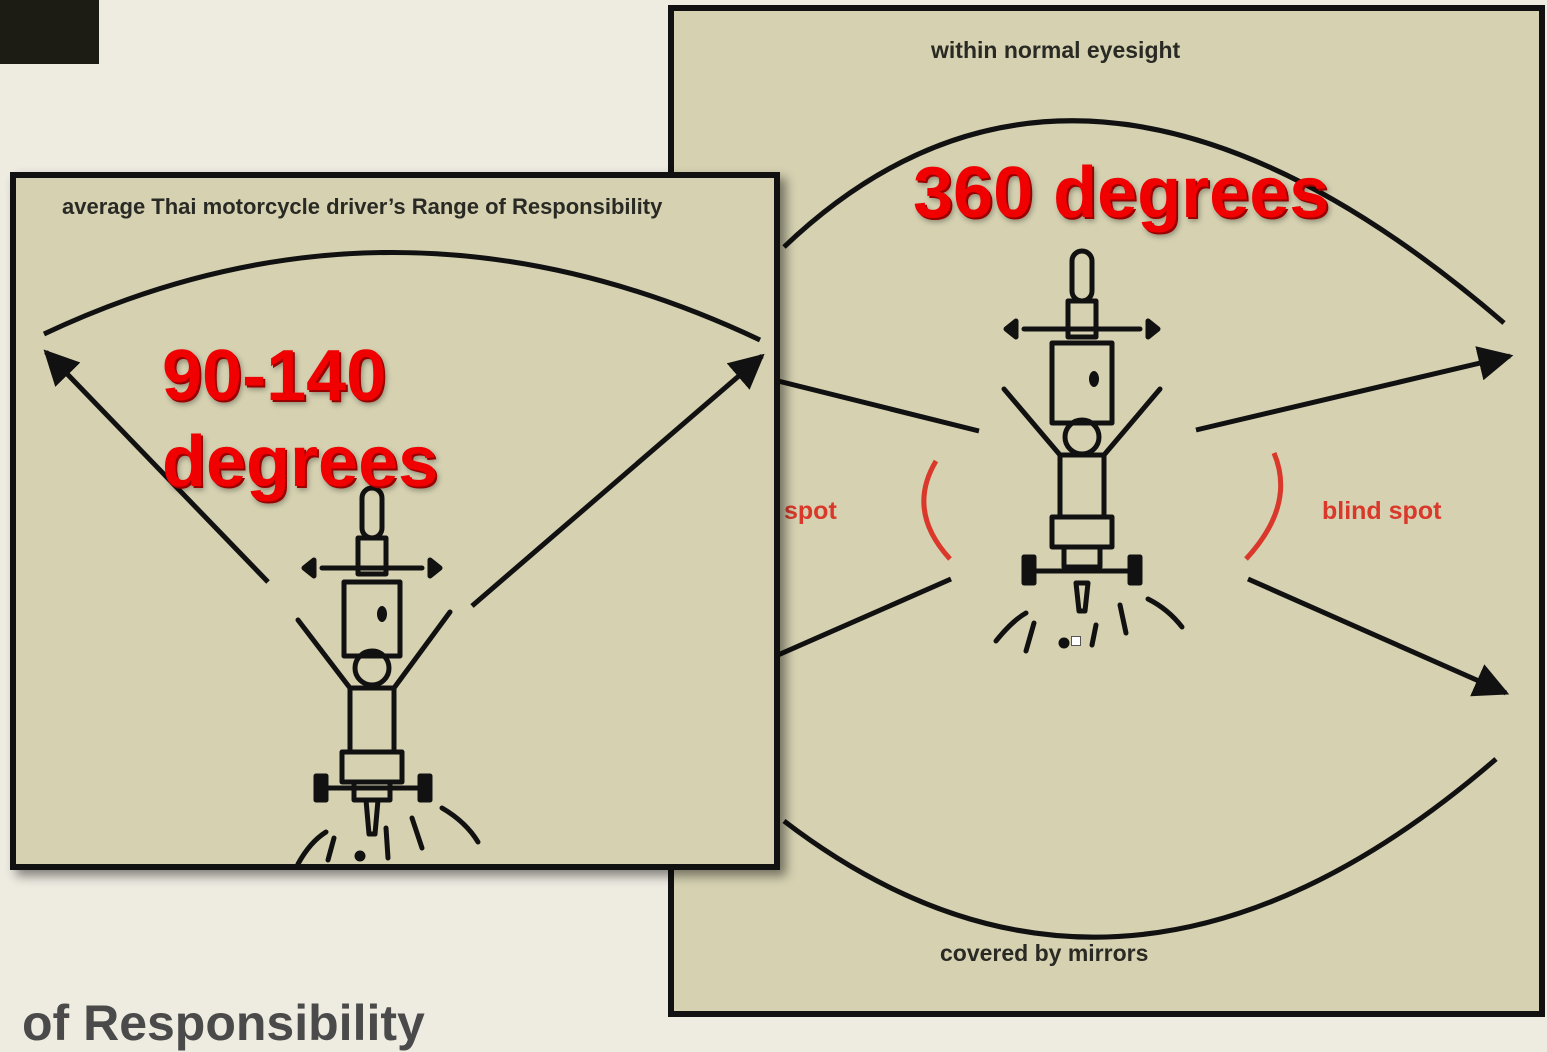 This screenshot has height=1052, width=1547. What do you see at coordinates (402, 296) in the screenshot?
I see `vision-arc` at bounding box center [402, 296].